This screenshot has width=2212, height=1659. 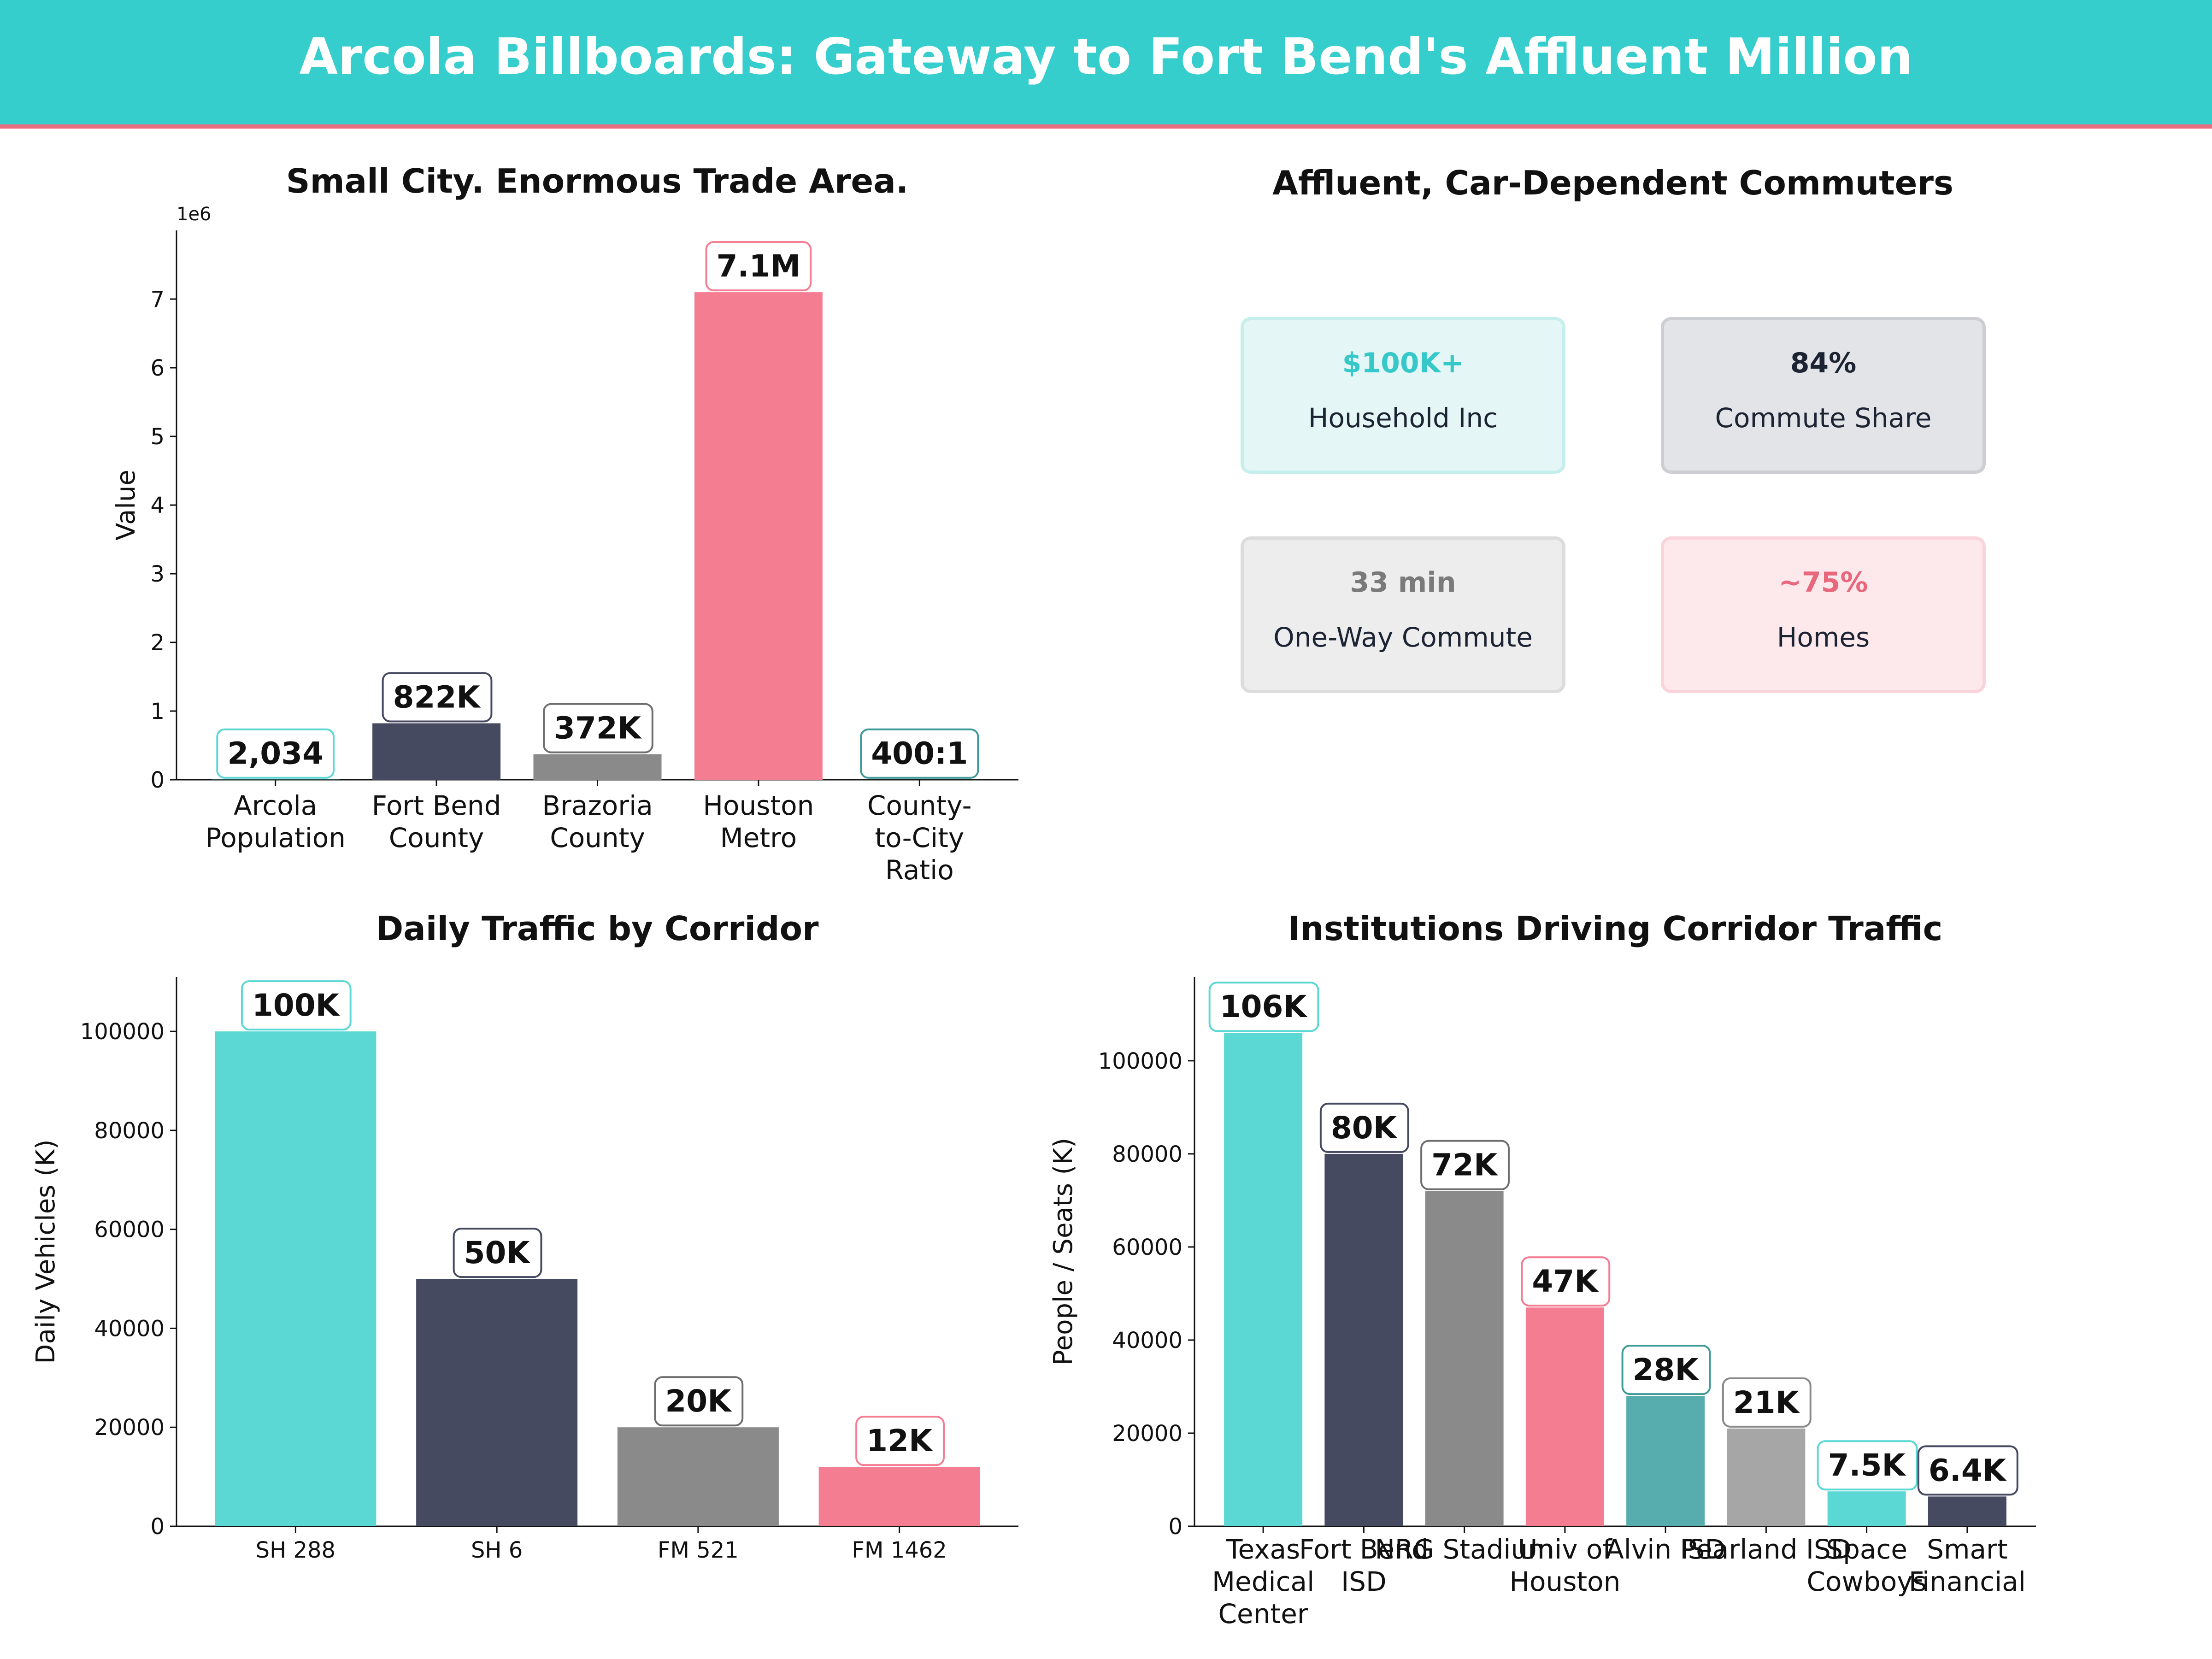 What do you see at coordinates (698, 1550) in the screenshot?
I see `x-tick-label: FM 521` at bounding box center [698, 1550].